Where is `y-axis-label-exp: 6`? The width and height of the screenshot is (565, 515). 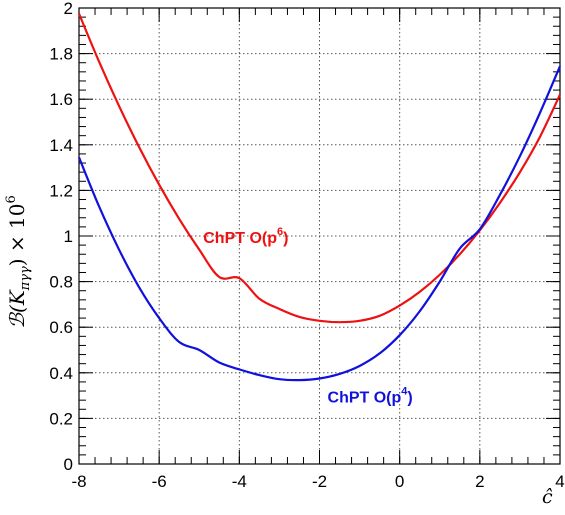
y-axis-label-exp: 6 is located at coordinates (11, 199).